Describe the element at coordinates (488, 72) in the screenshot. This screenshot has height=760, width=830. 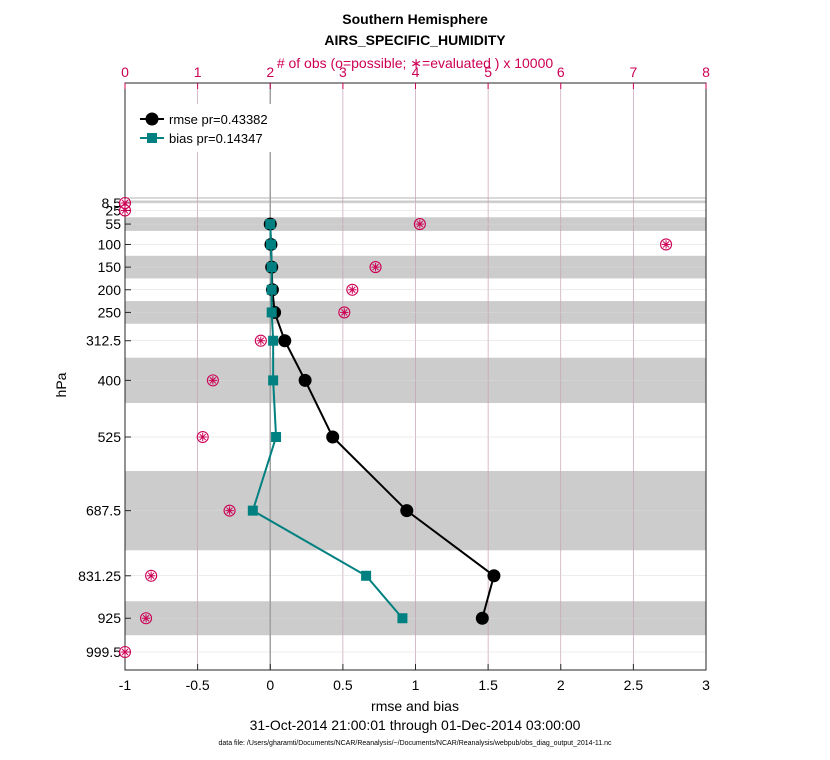
I see `top-tick-label-5: 5` at that location.